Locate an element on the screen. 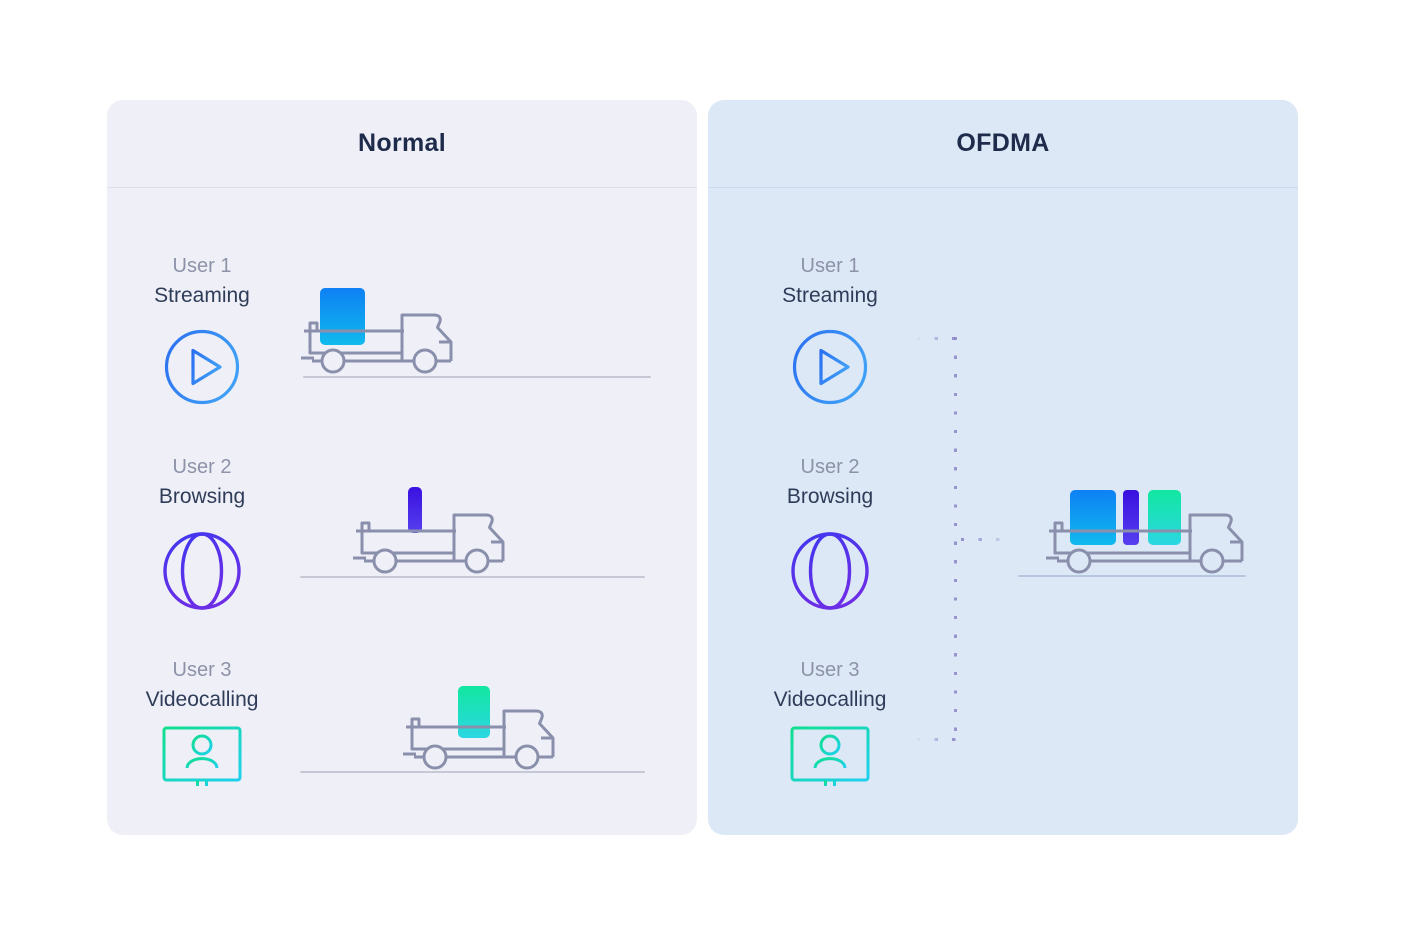 The image size is (1406, 940). truck-browsing is located at coordinates (429, 530).